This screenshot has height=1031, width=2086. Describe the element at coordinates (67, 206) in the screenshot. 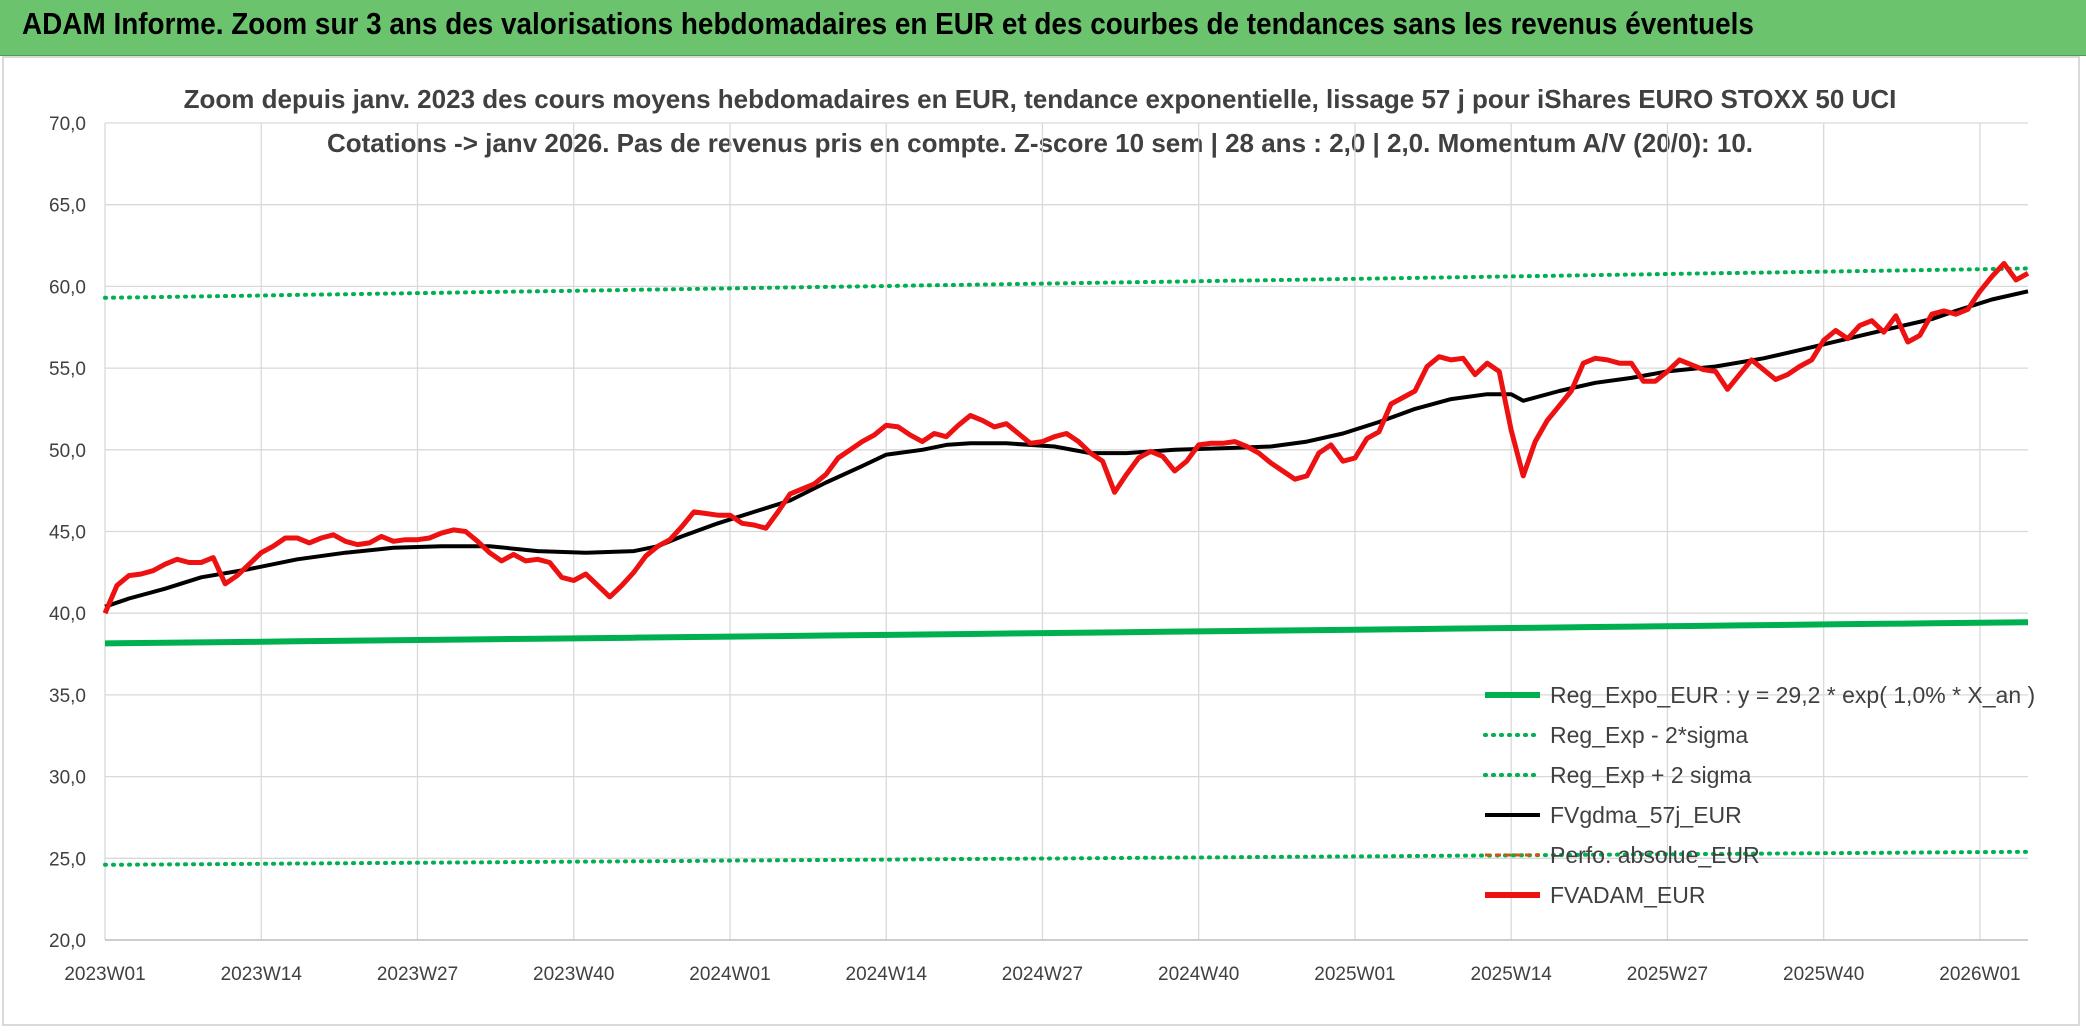

I see `y-tick-label: 65,0` at that location.